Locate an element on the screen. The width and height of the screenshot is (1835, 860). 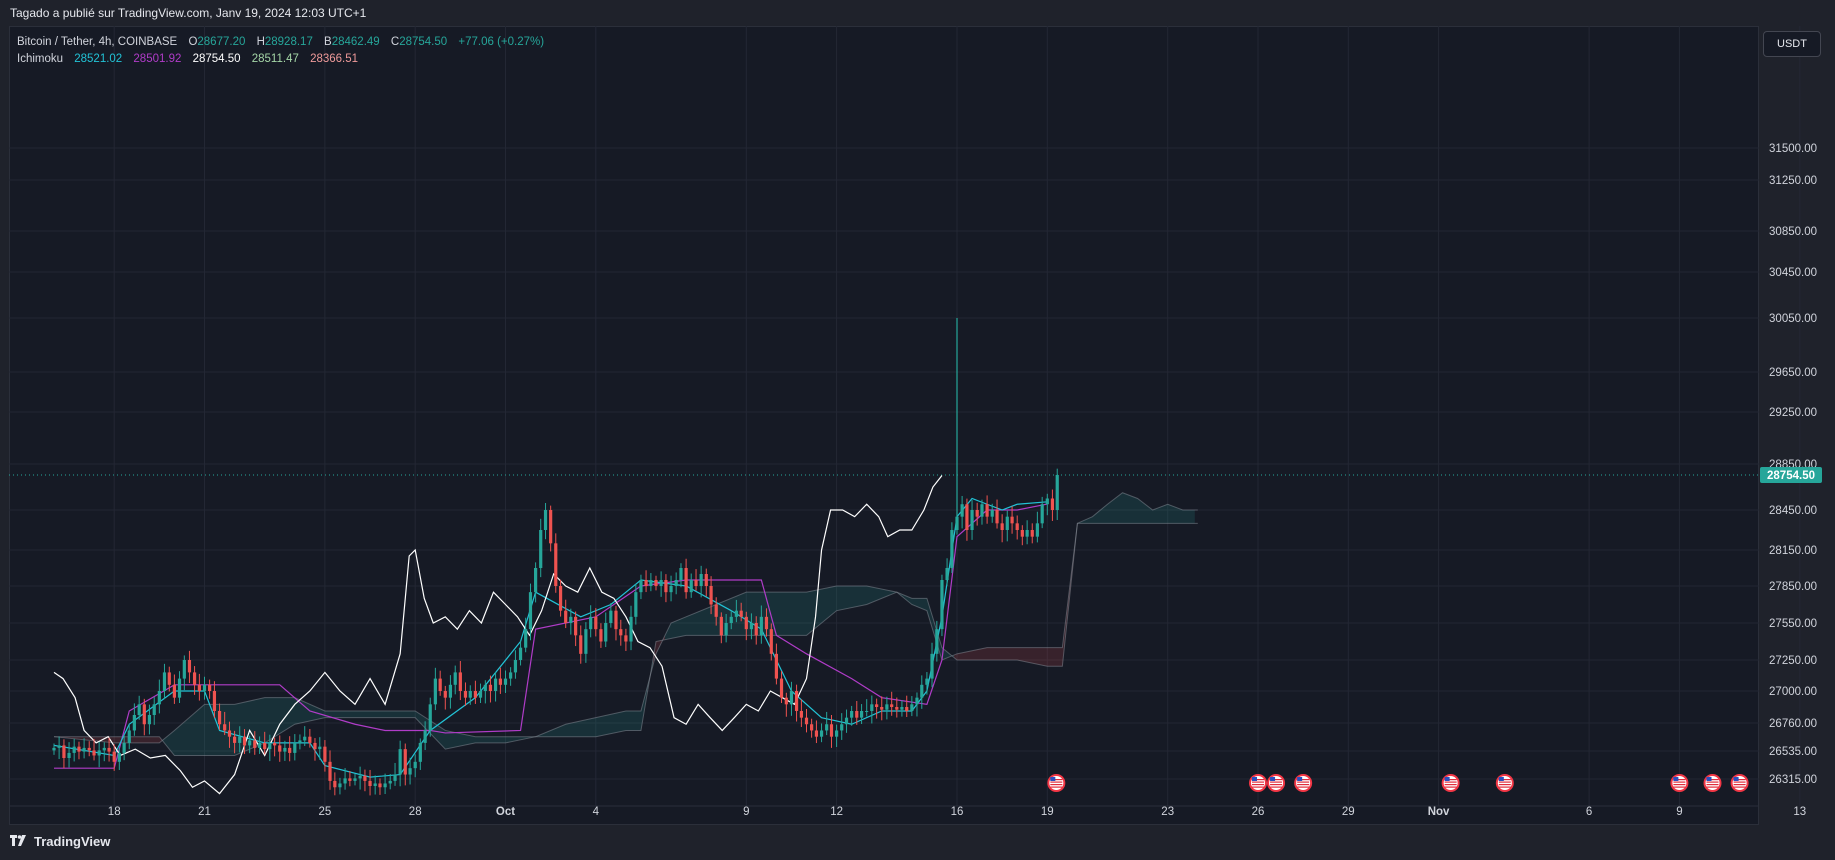
open-label: O is located at coordinates (193, 42).